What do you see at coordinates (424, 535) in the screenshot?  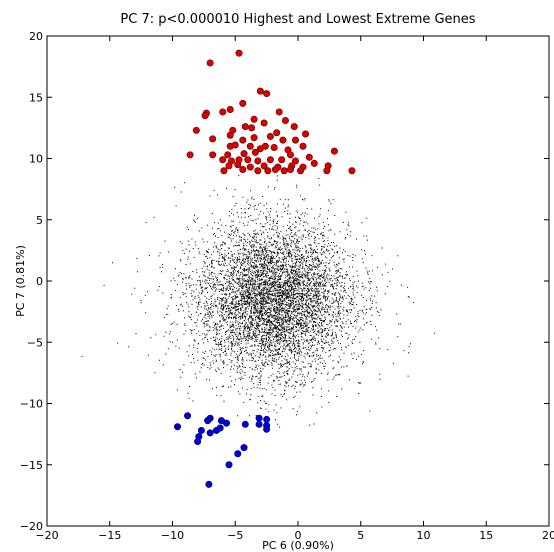 I see `x-tick-label: 10` at bounding box center [424, 535].